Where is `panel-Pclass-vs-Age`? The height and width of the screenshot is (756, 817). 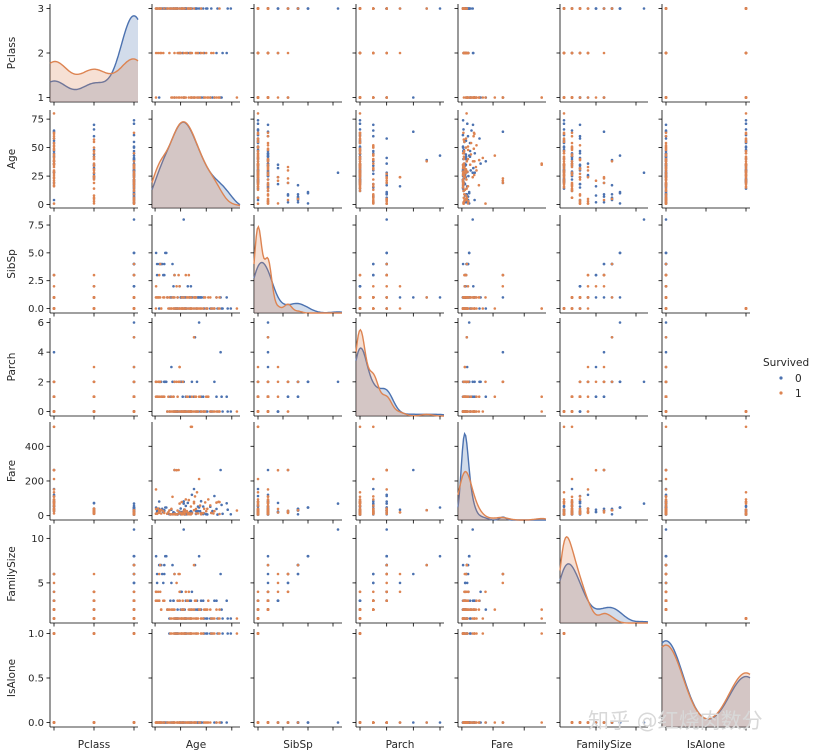 panel-Pclass-vs-Age is located at coordinates (195, 53).